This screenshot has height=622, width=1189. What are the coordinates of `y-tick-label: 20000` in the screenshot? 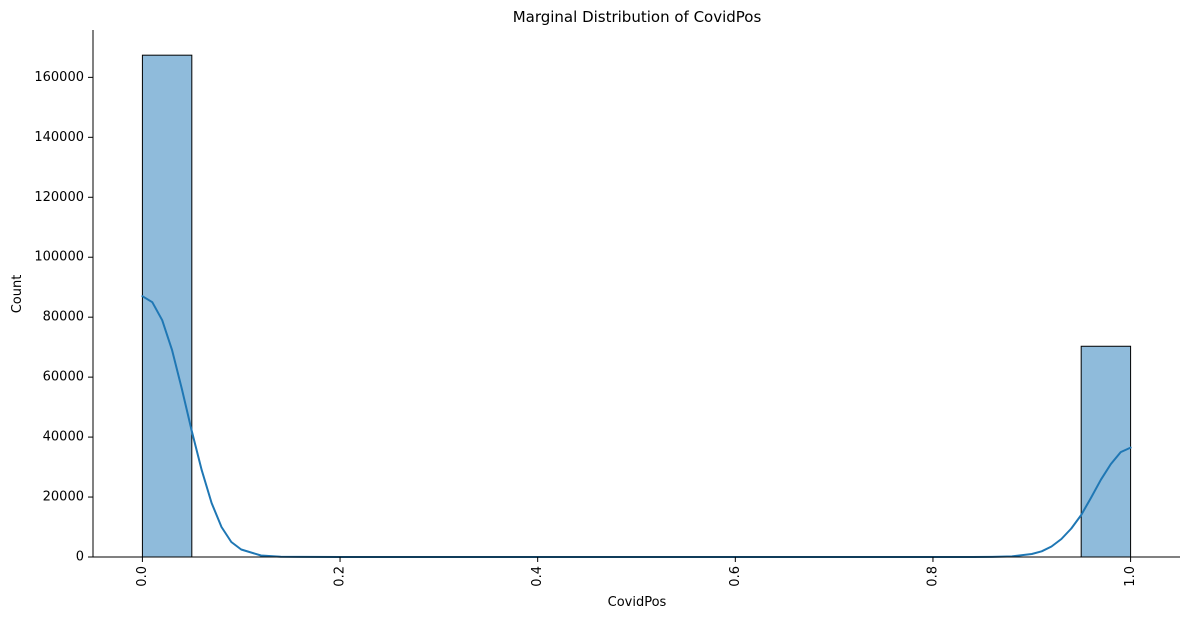 It's located at (63, 497).